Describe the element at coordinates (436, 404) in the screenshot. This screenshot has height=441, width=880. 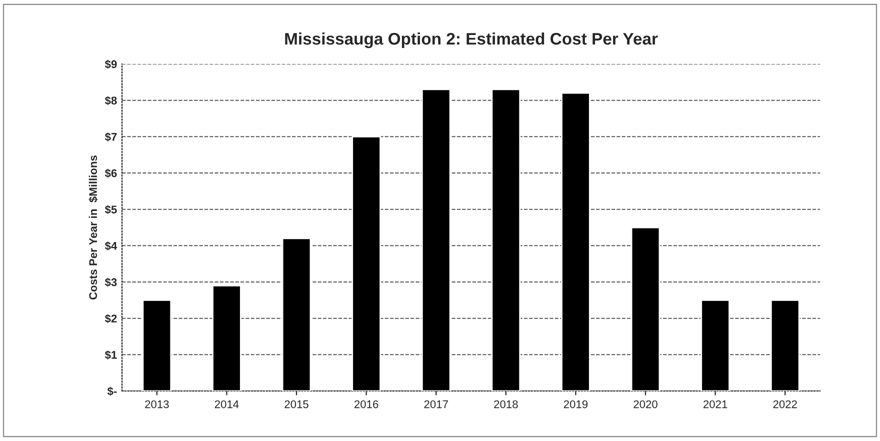
I see `x-tick-label: 2017` at that location.